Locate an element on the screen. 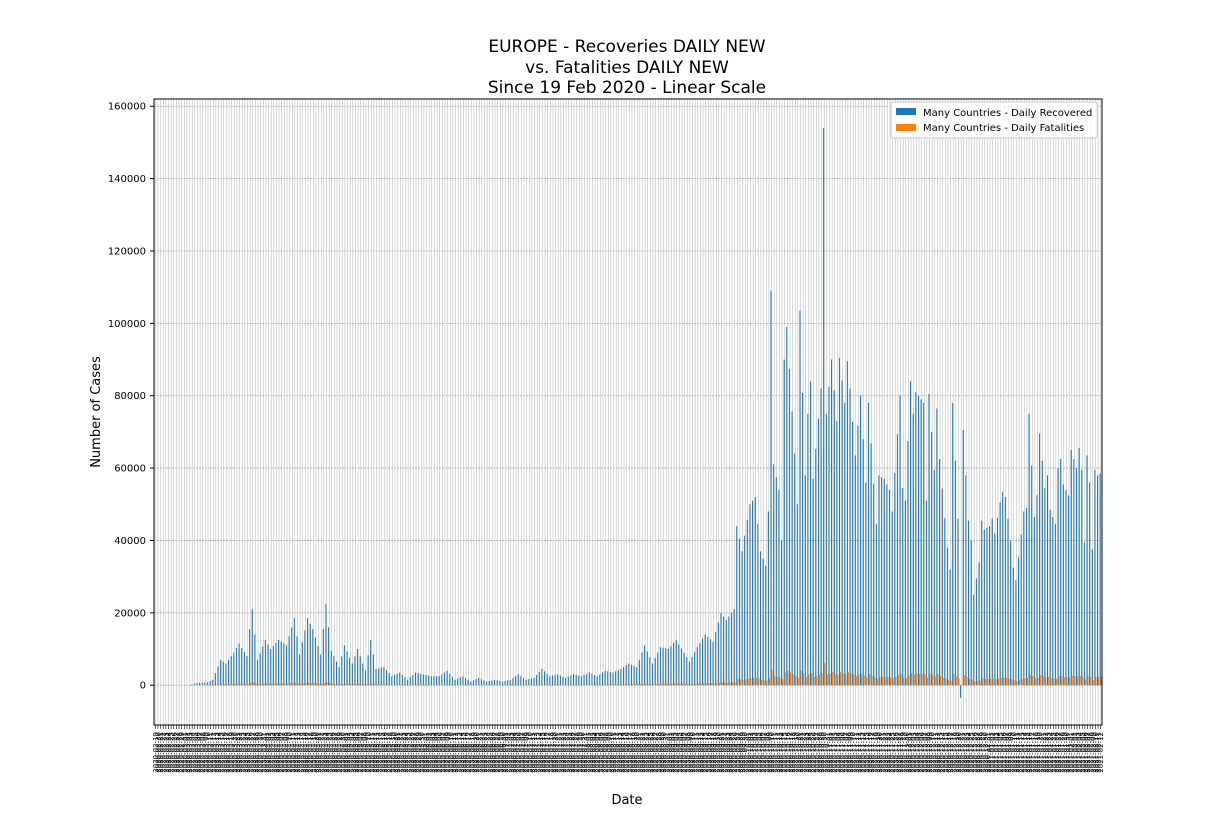 Image resolution: width=1224 pixels, height=828 pixels. x-tick-label: 2020-05-29 is located at coordinates (419, 752).